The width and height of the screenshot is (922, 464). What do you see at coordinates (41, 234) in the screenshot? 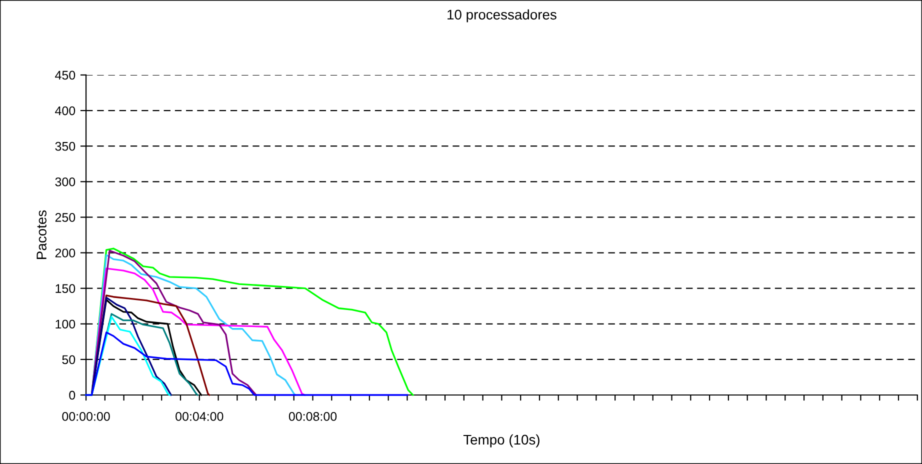
I see `y-axis-title: Pacotes` at bounding box center [41, 234].